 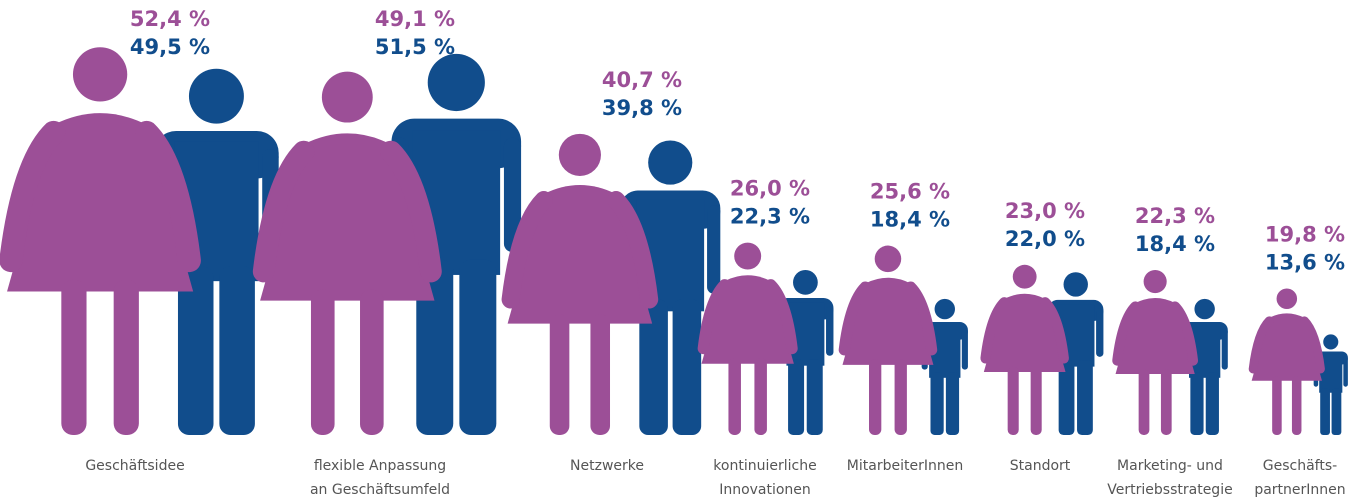 I want to click on value-label: 26,0 %, so click(x=770, y=189).